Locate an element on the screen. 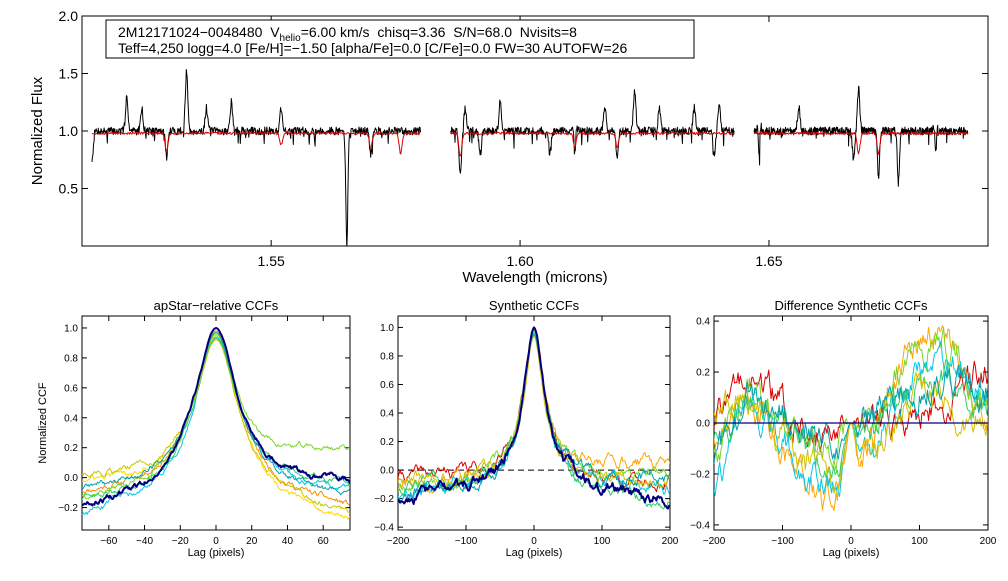 This screenshot has width=1008, height=581. annotation-vval: =6.00 km/s is located at coordinates (335, 32).